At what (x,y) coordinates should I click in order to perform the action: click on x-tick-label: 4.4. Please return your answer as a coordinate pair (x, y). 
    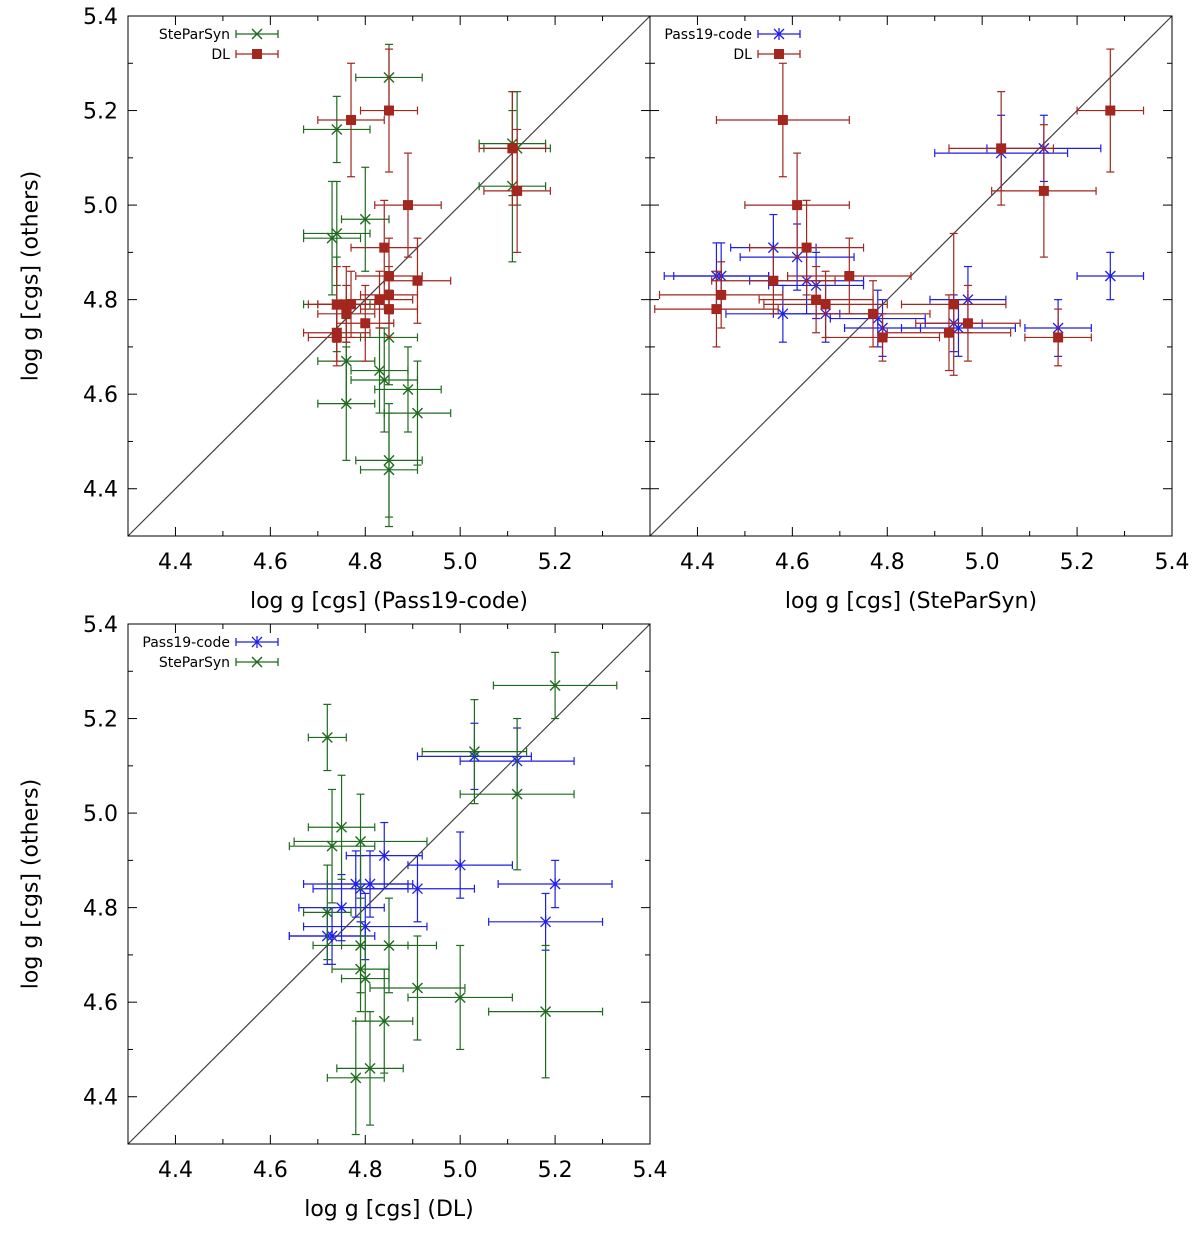
    Looking at the image, I should click on (175, 562).